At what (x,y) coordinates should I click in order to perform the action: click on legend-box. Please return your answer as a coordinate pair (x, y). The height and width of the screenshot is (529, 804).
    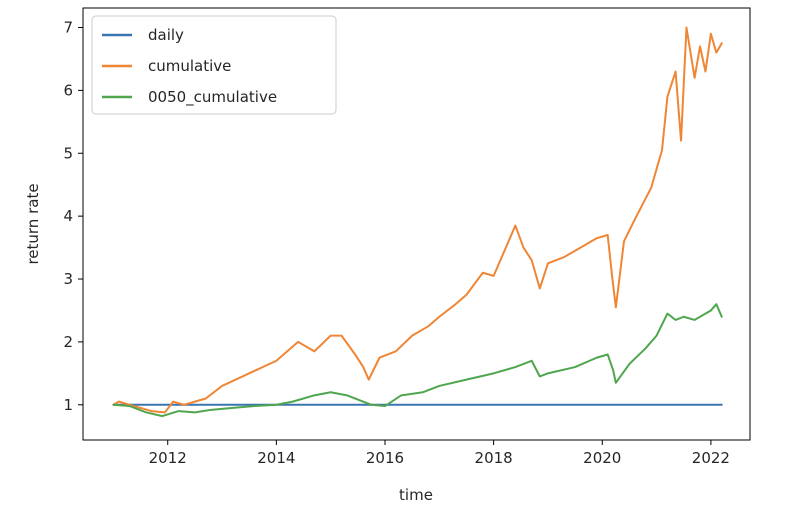
    Looking at the image, I should click on (214, 65).